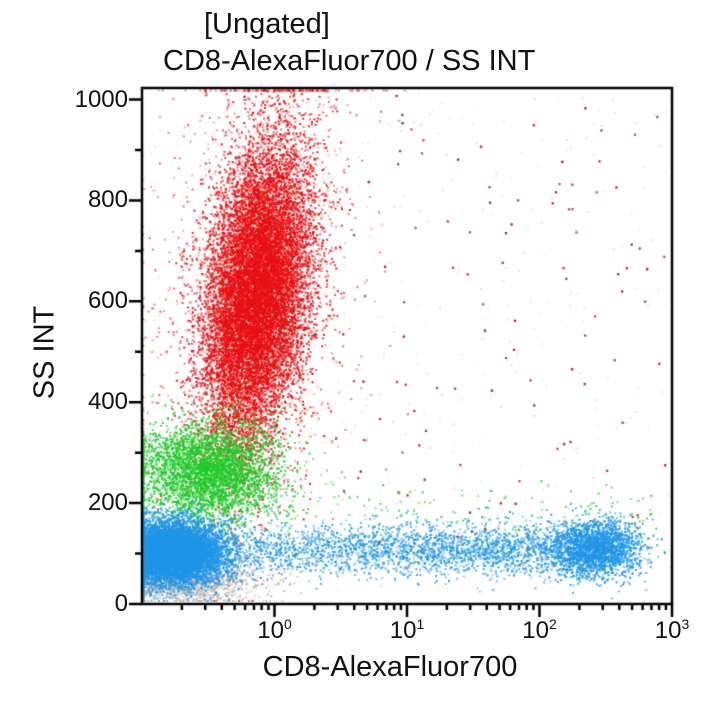 Image resolution: width=709 pixels, height=709 pixels. I want to click on y-tick-label-400: 400, so click(107, 402).